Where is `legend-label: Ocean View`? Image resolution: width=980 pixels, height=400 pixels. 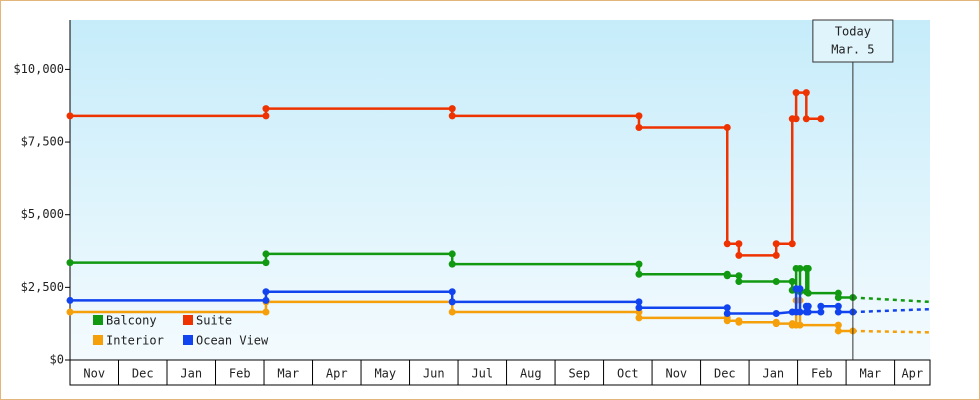 legend-label: Ocean View is located at coordinates (232, 341).